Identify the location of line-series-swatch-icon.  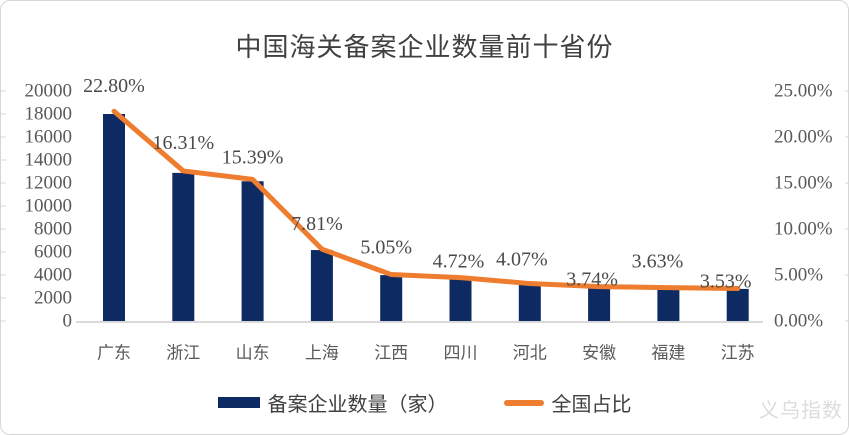
(523, 402).